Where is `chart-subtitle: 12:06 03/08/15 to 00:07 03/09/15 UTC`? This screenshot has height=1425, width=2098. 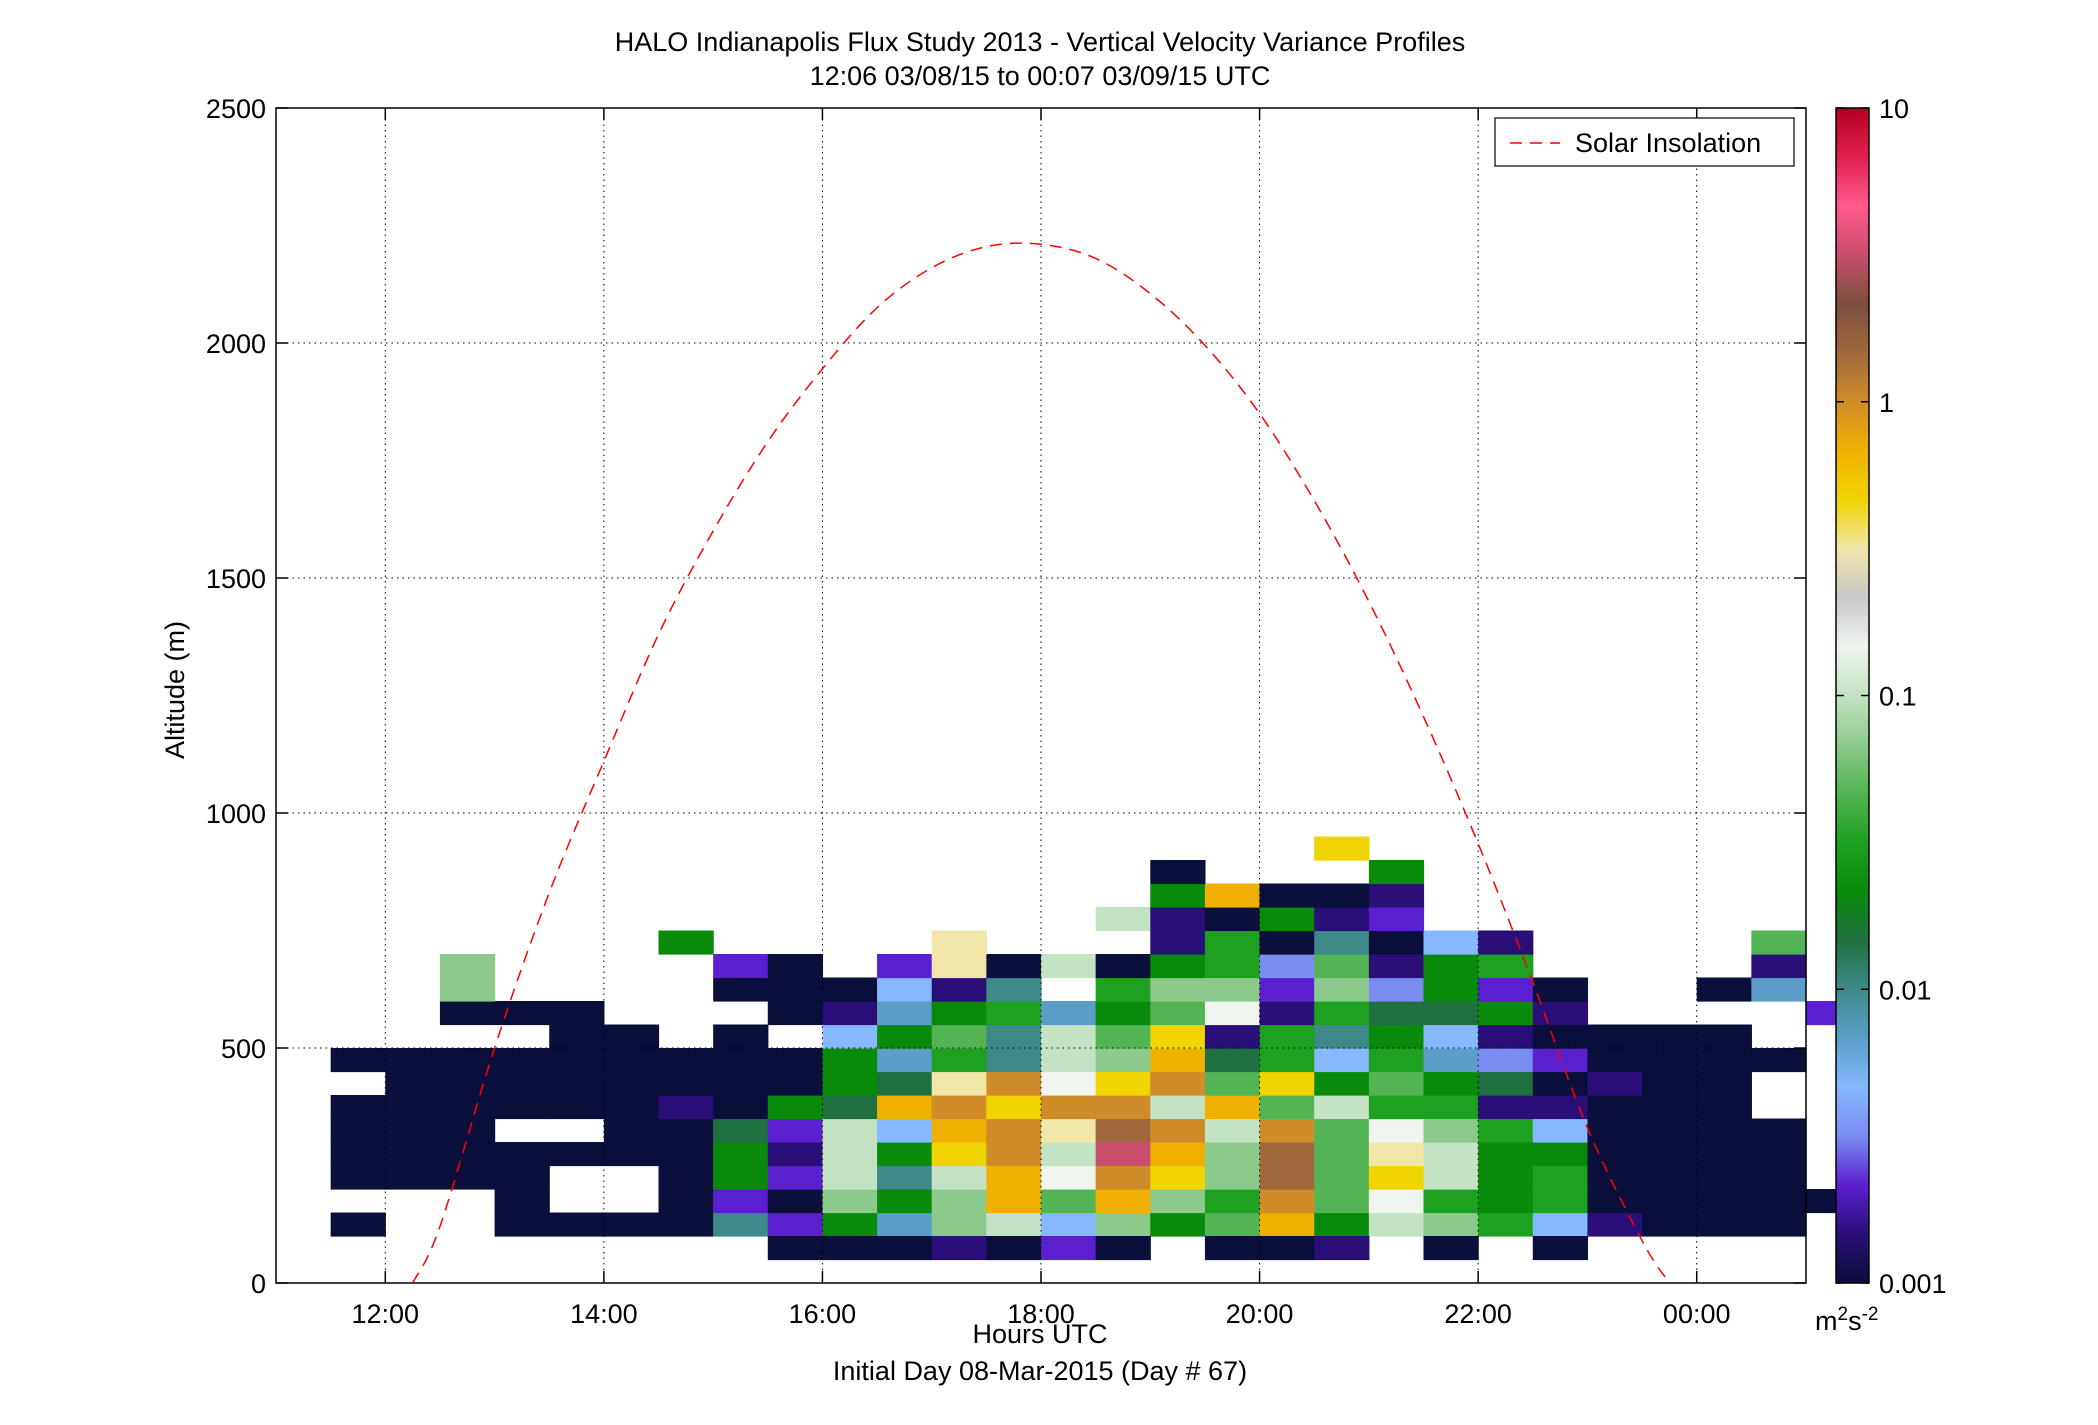
chart-subtitle: 12:06 03/08/15 to 00:07 03/09/15 UTC is located at coordinates (1040, 76).